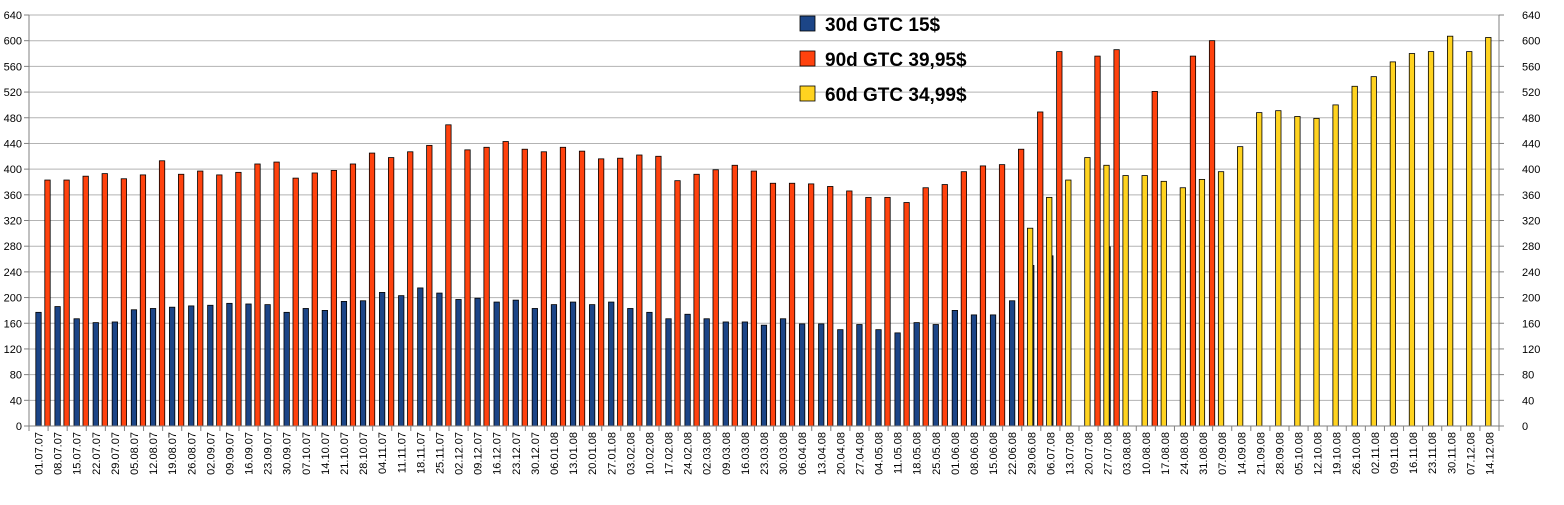 This screenshot has height=505, width=1564. I want to click on x-tick-label: 22.06.08, so click(1013, 453).